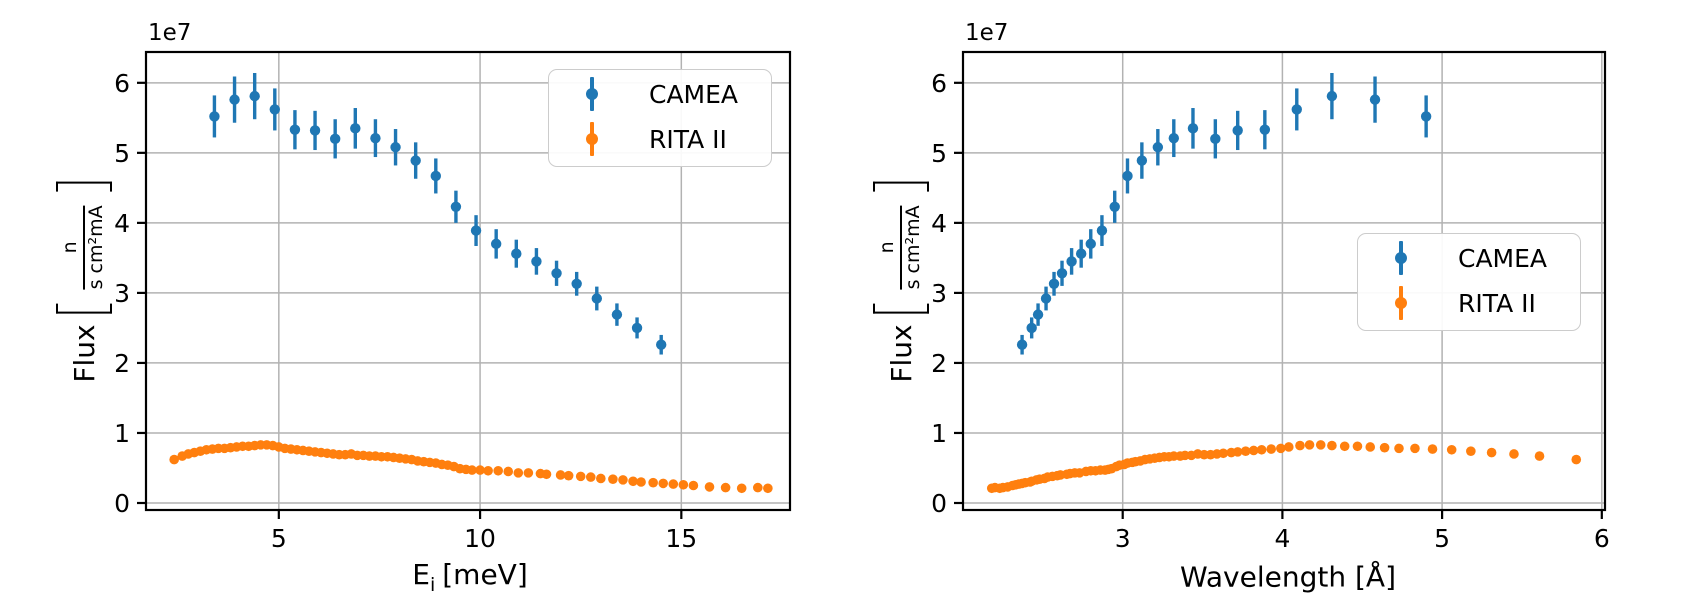 The width and height of the screenshot is (1698, 612). What do you see at coordinates (939, 223) in the screenshot?
I see `y-tick-label: 4` at bounding box center [939, 223].